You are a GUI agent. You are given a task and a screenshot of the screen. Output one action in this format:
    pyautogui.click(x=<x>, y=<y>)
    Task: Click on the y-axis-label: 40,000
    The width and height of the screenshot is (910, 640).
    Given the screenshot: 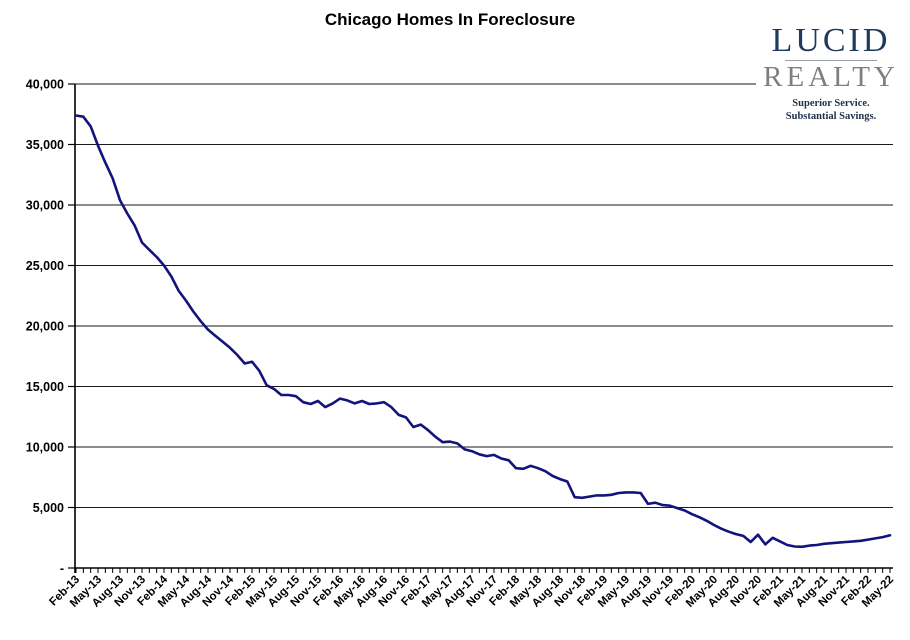 What is the action you would take?
    pyautogui.click(x=45, y=85)
    